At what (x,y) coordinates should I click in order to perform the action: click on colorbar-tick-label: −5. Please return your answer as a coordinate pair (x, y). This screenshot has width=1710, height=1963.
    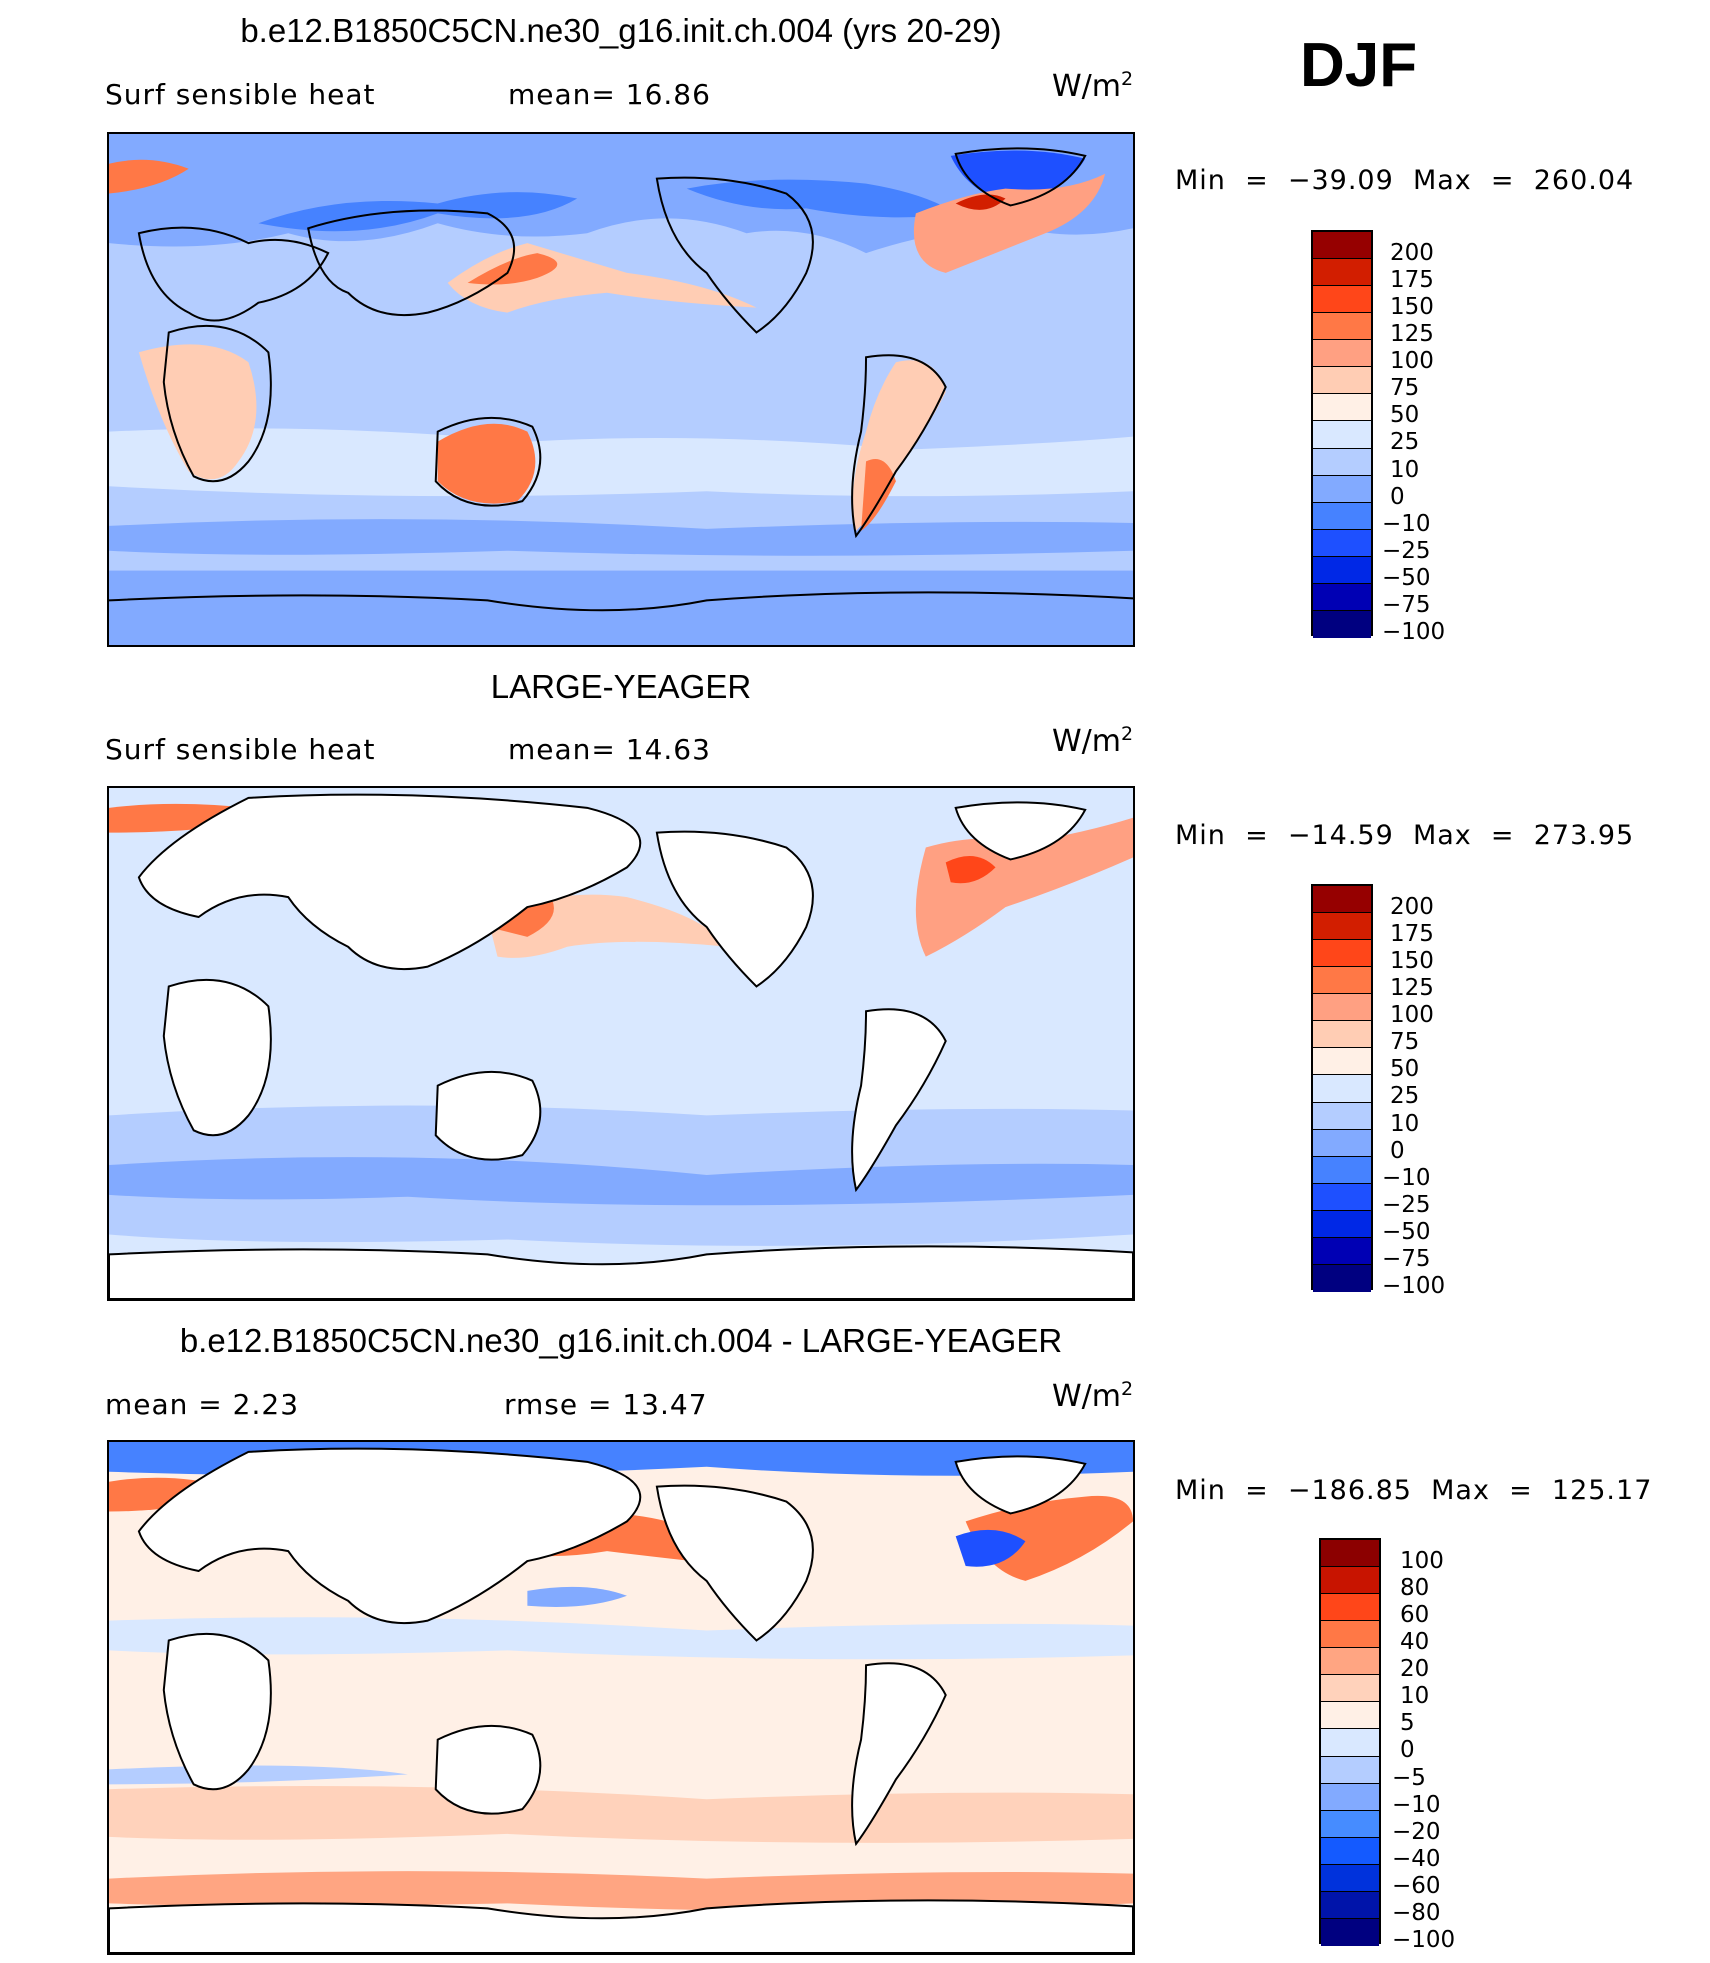
    Looking at the image, I should click on (1409, 1777).